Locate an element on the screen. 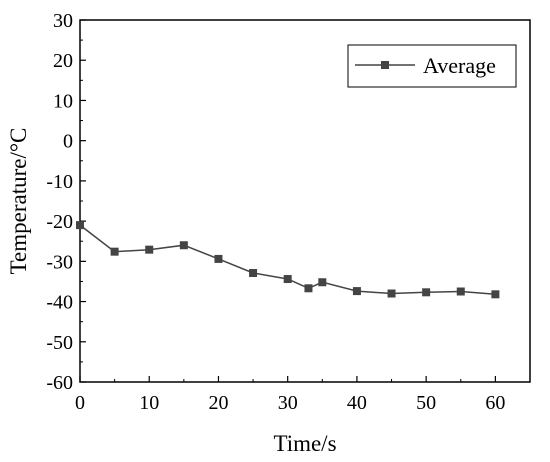 This screenshot has height=462, width=550. x-tick-label: 10 is located at coordinates (149, 403).